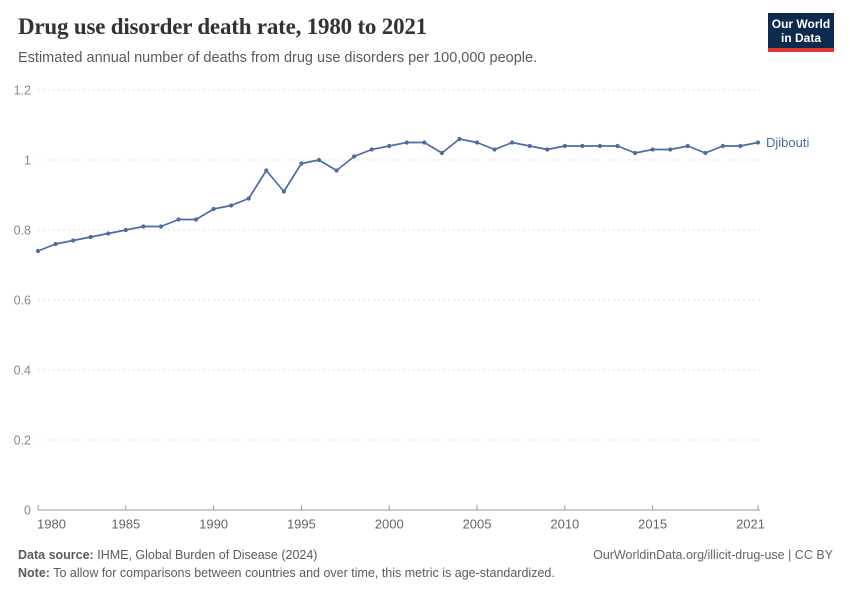  Describe the element at coordinates (801, 24) in the screenshot. I see `owid-logo-line1: Our World` at that location.